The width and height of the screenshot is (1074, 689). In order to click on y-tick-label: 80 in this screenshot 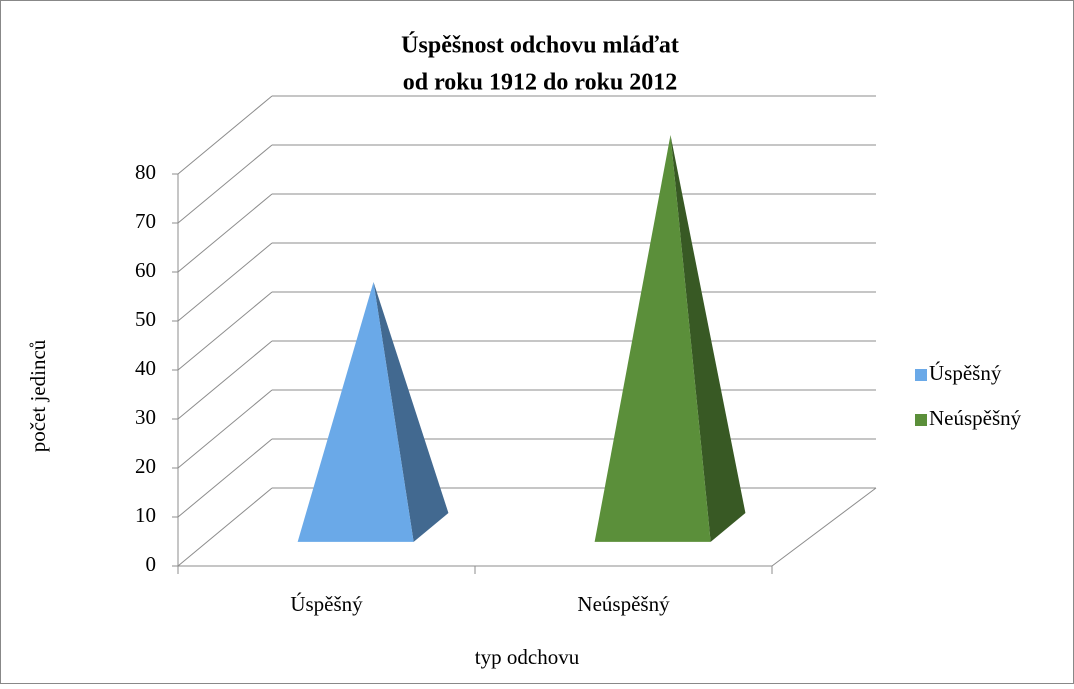, I will do `click(145, 172)`.